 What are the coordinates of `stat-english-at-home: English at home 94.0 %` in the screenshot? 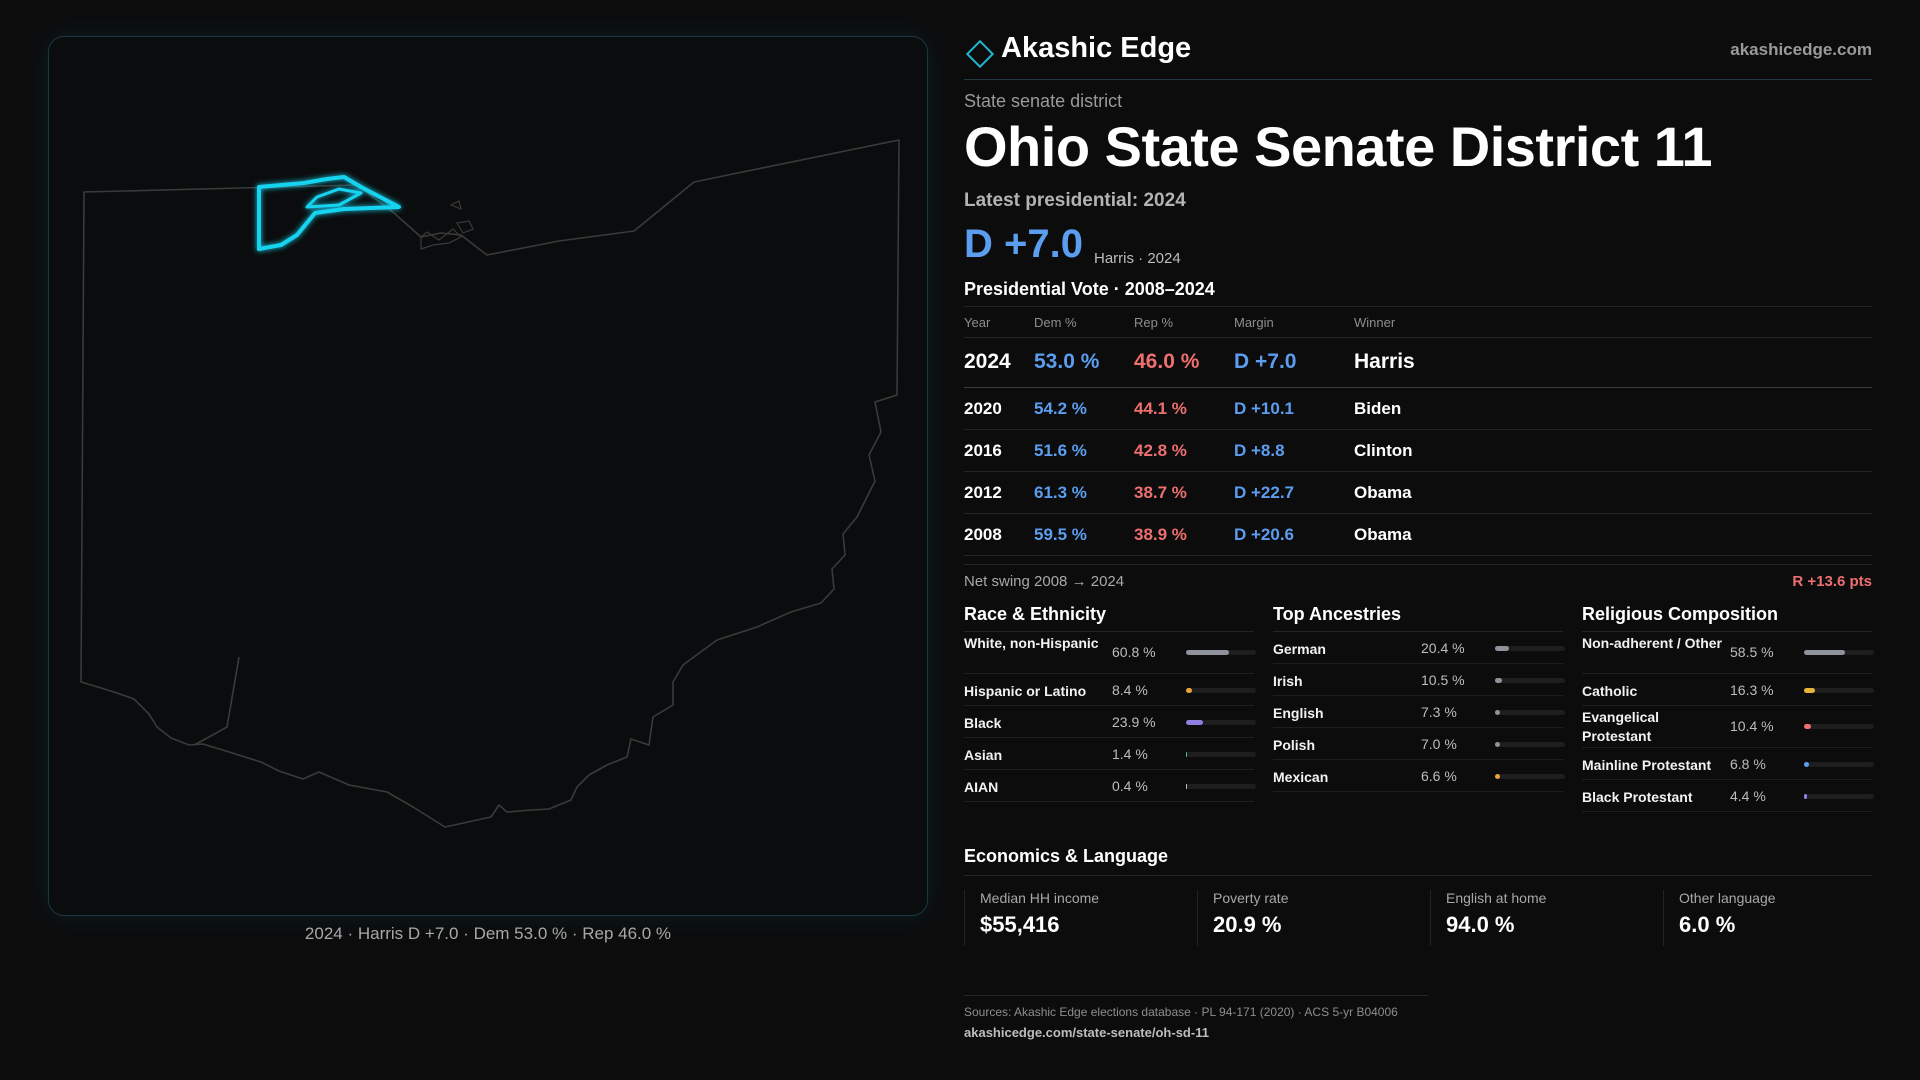 It's located at (1541, 918).